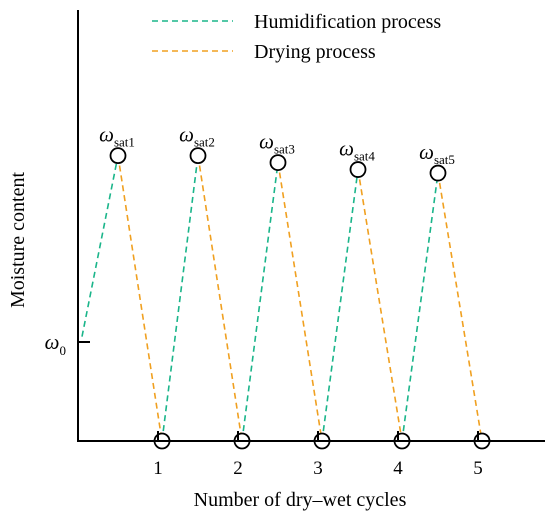 This screenshot has width=550, height=518. What do you see at coordinates (357, 150) in the screenshot?
I see `marker-label-sat4: ωsat4` at bounding box center [357, 150].